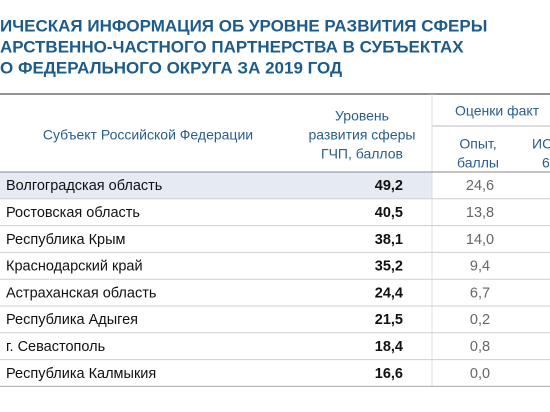  What do you see at coordinates (546, 163) in the screenshot?
I see `column-header: 6` at bounding box center [546, 163].